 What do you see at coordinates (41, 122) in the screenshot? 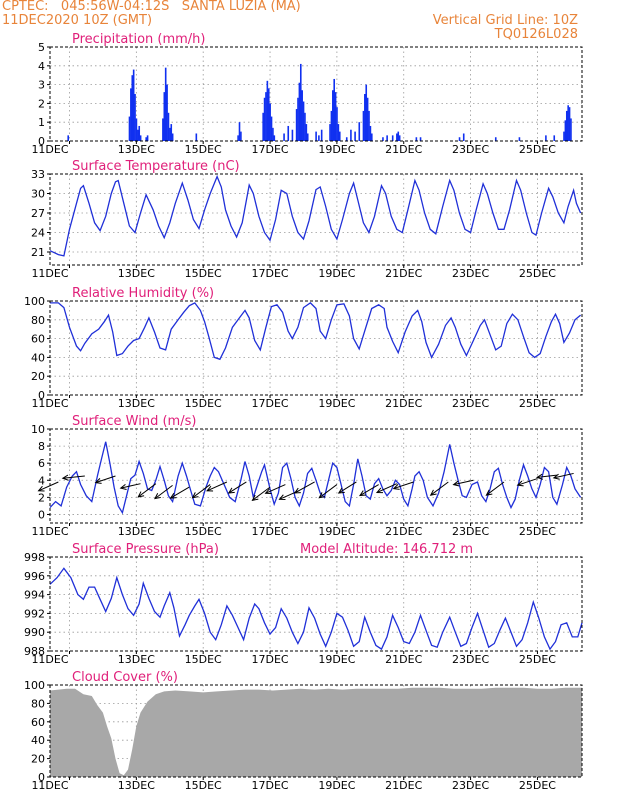
I see `y-tick-label: 1` at bounding box center [41, 122].